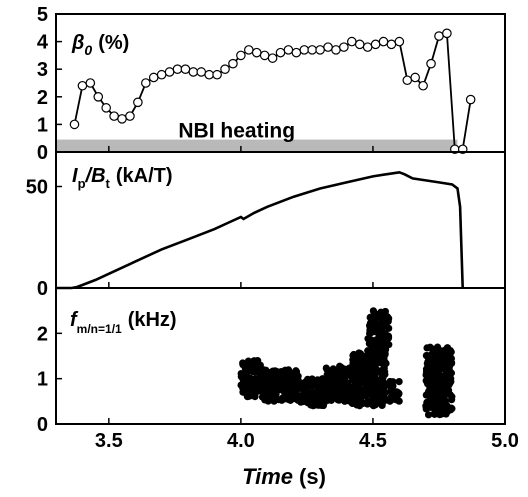 The width and height of the screenshot is (528, 497). Describe the element at coordinates (42, 380) in the screenshot. I see `y-tick-label: 1` at that location.